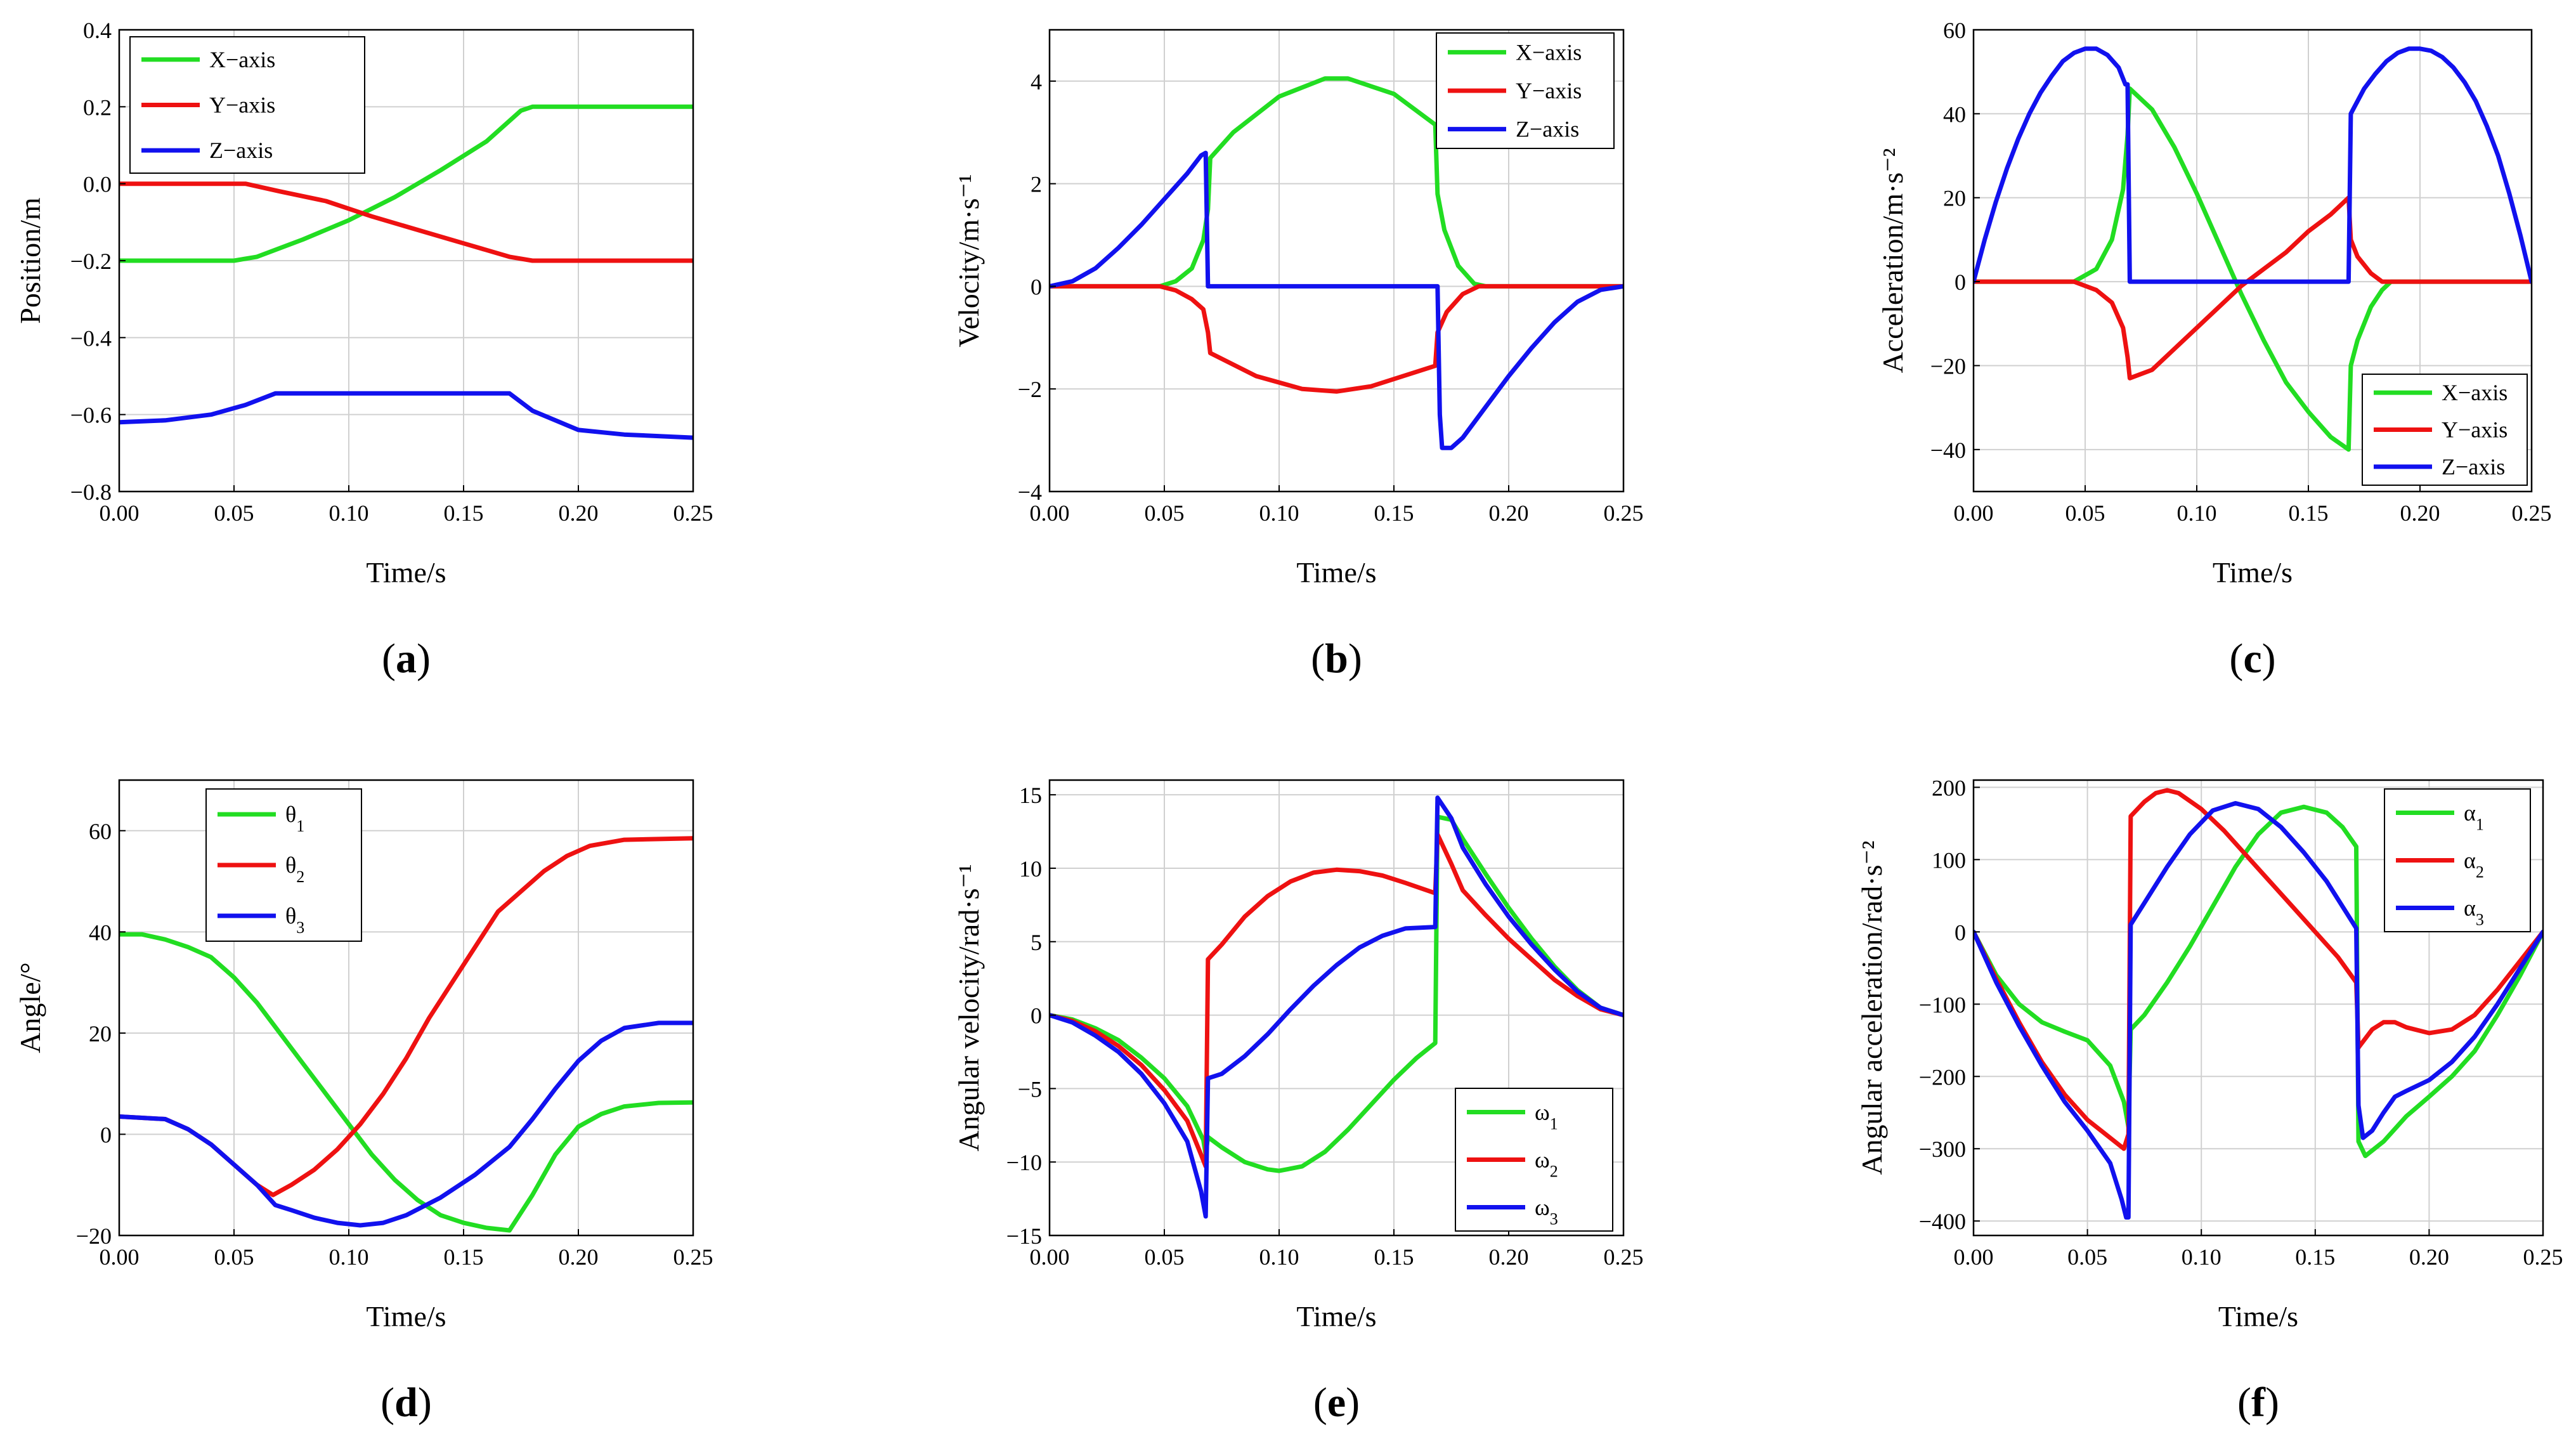  What do you see at coordinates (91, 415) in the screenshot?
I see `y-tick-label: −0.6` at bounding box center [91, 415].